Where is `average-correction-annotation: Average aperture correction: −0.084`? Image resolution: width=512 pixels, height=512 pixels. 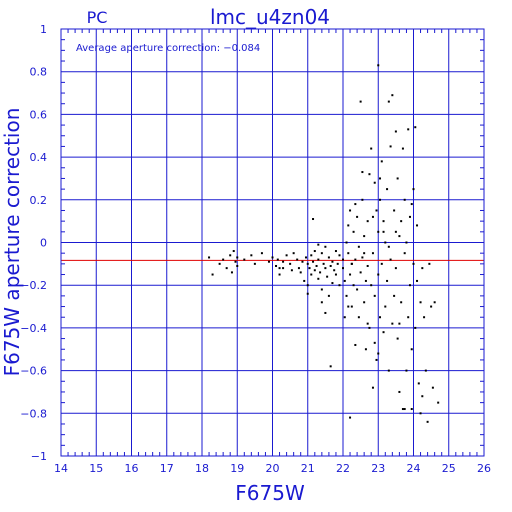 average-correction-annotation: Average aperture correction: −0.084 is located at coordinates (168, 48).